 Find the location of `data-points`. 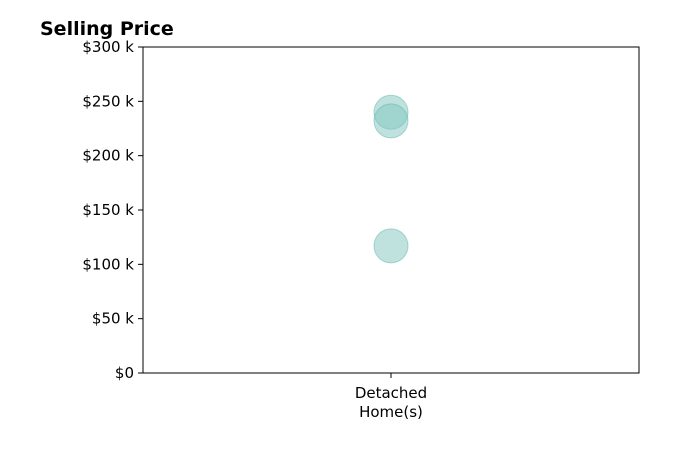

data-points is located at coordinates (391, 179).